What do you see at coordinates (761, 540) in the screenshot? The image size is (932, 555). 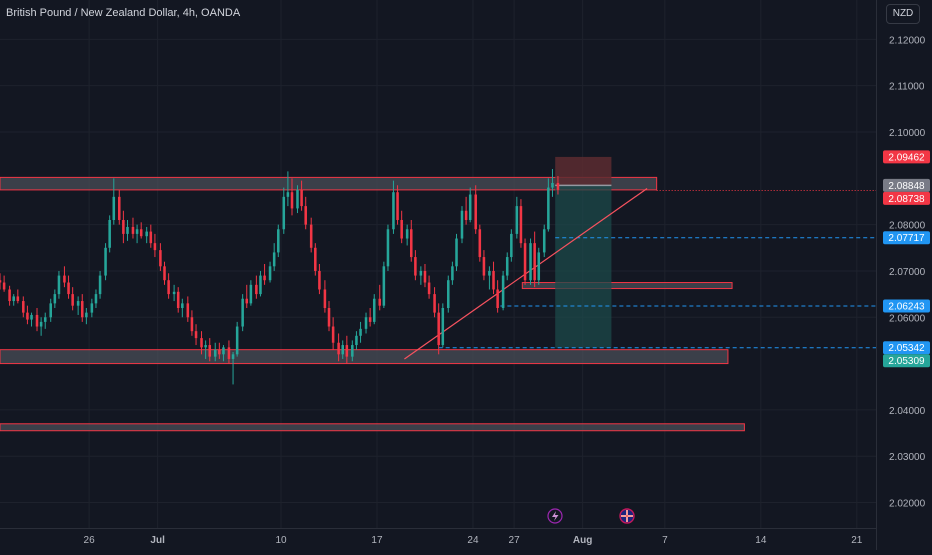 I see `time-tick-label: 14` at bounding box center [761, 540].